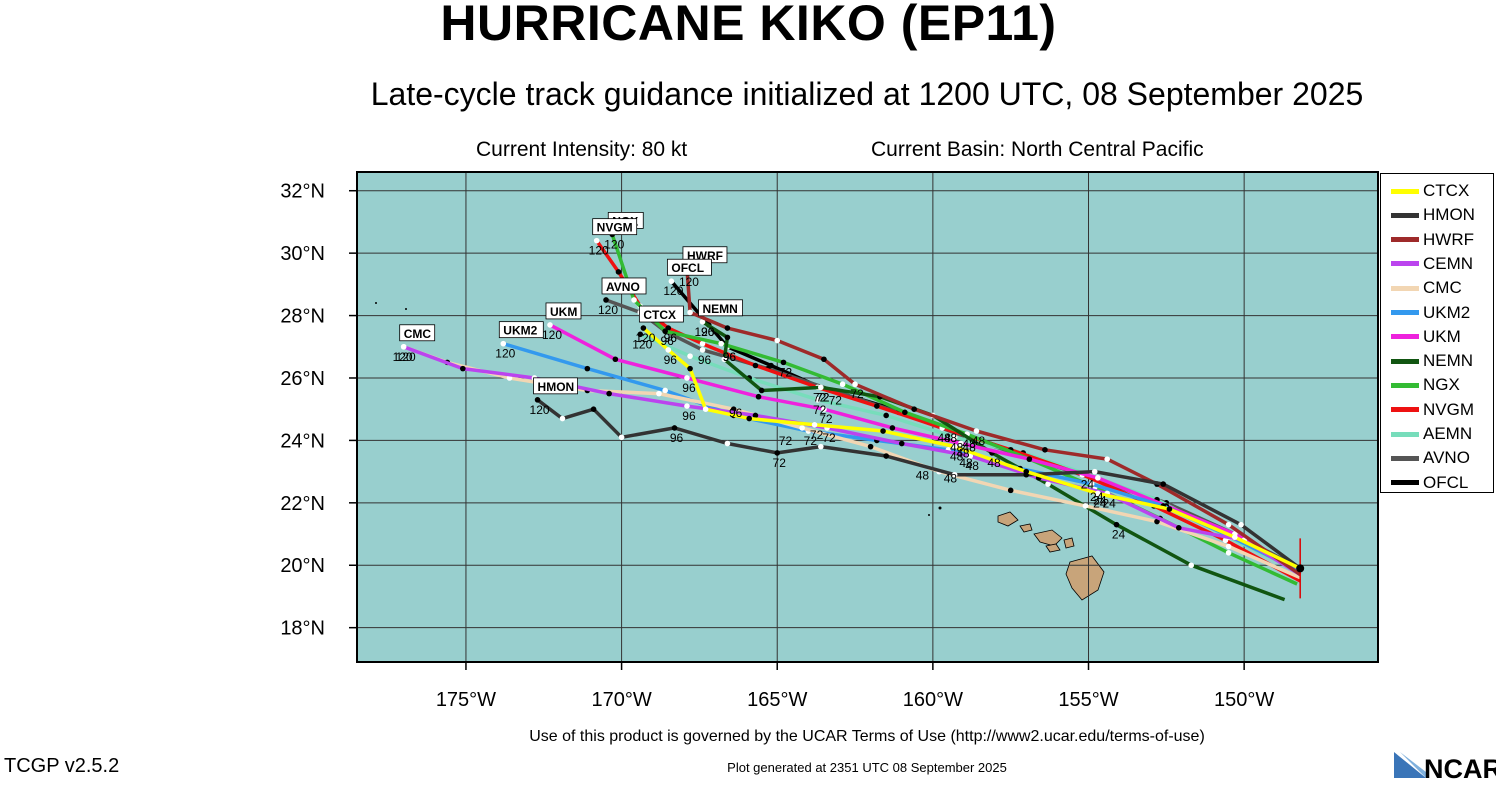  I want to click on hour-label-ukm2: 96, so click(736, 413).